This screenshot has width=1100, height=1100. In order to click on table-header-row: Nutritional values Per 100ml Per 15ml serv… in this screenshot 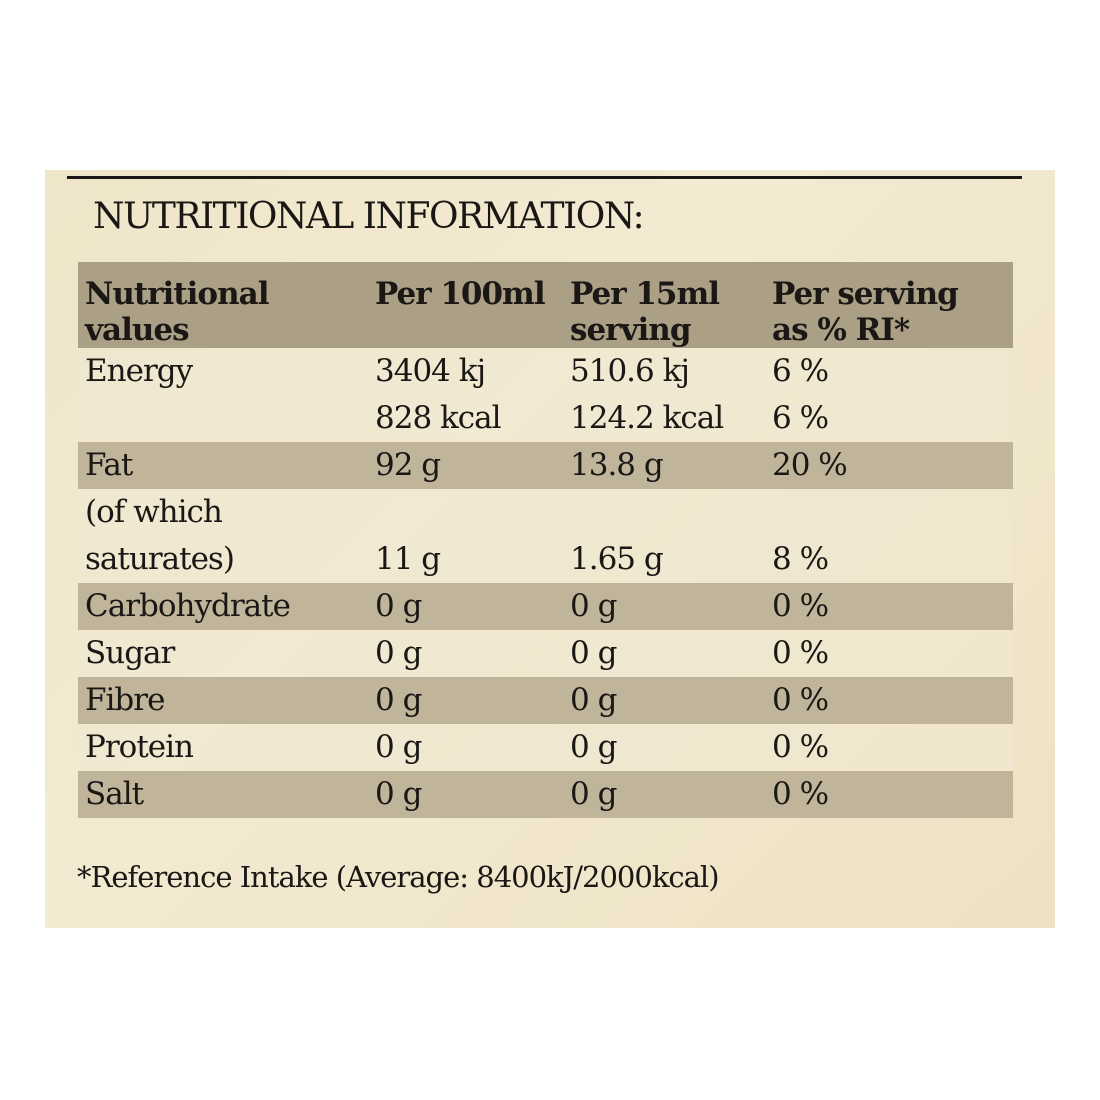, I will do `click(545, 305)`.